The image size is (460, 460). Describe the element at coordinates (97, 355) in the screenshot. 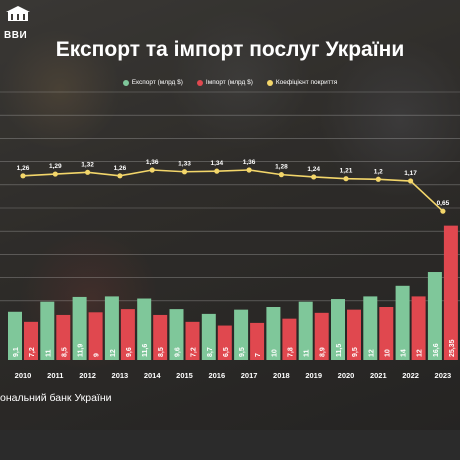

I see `bar-label-import: 9` at that location.